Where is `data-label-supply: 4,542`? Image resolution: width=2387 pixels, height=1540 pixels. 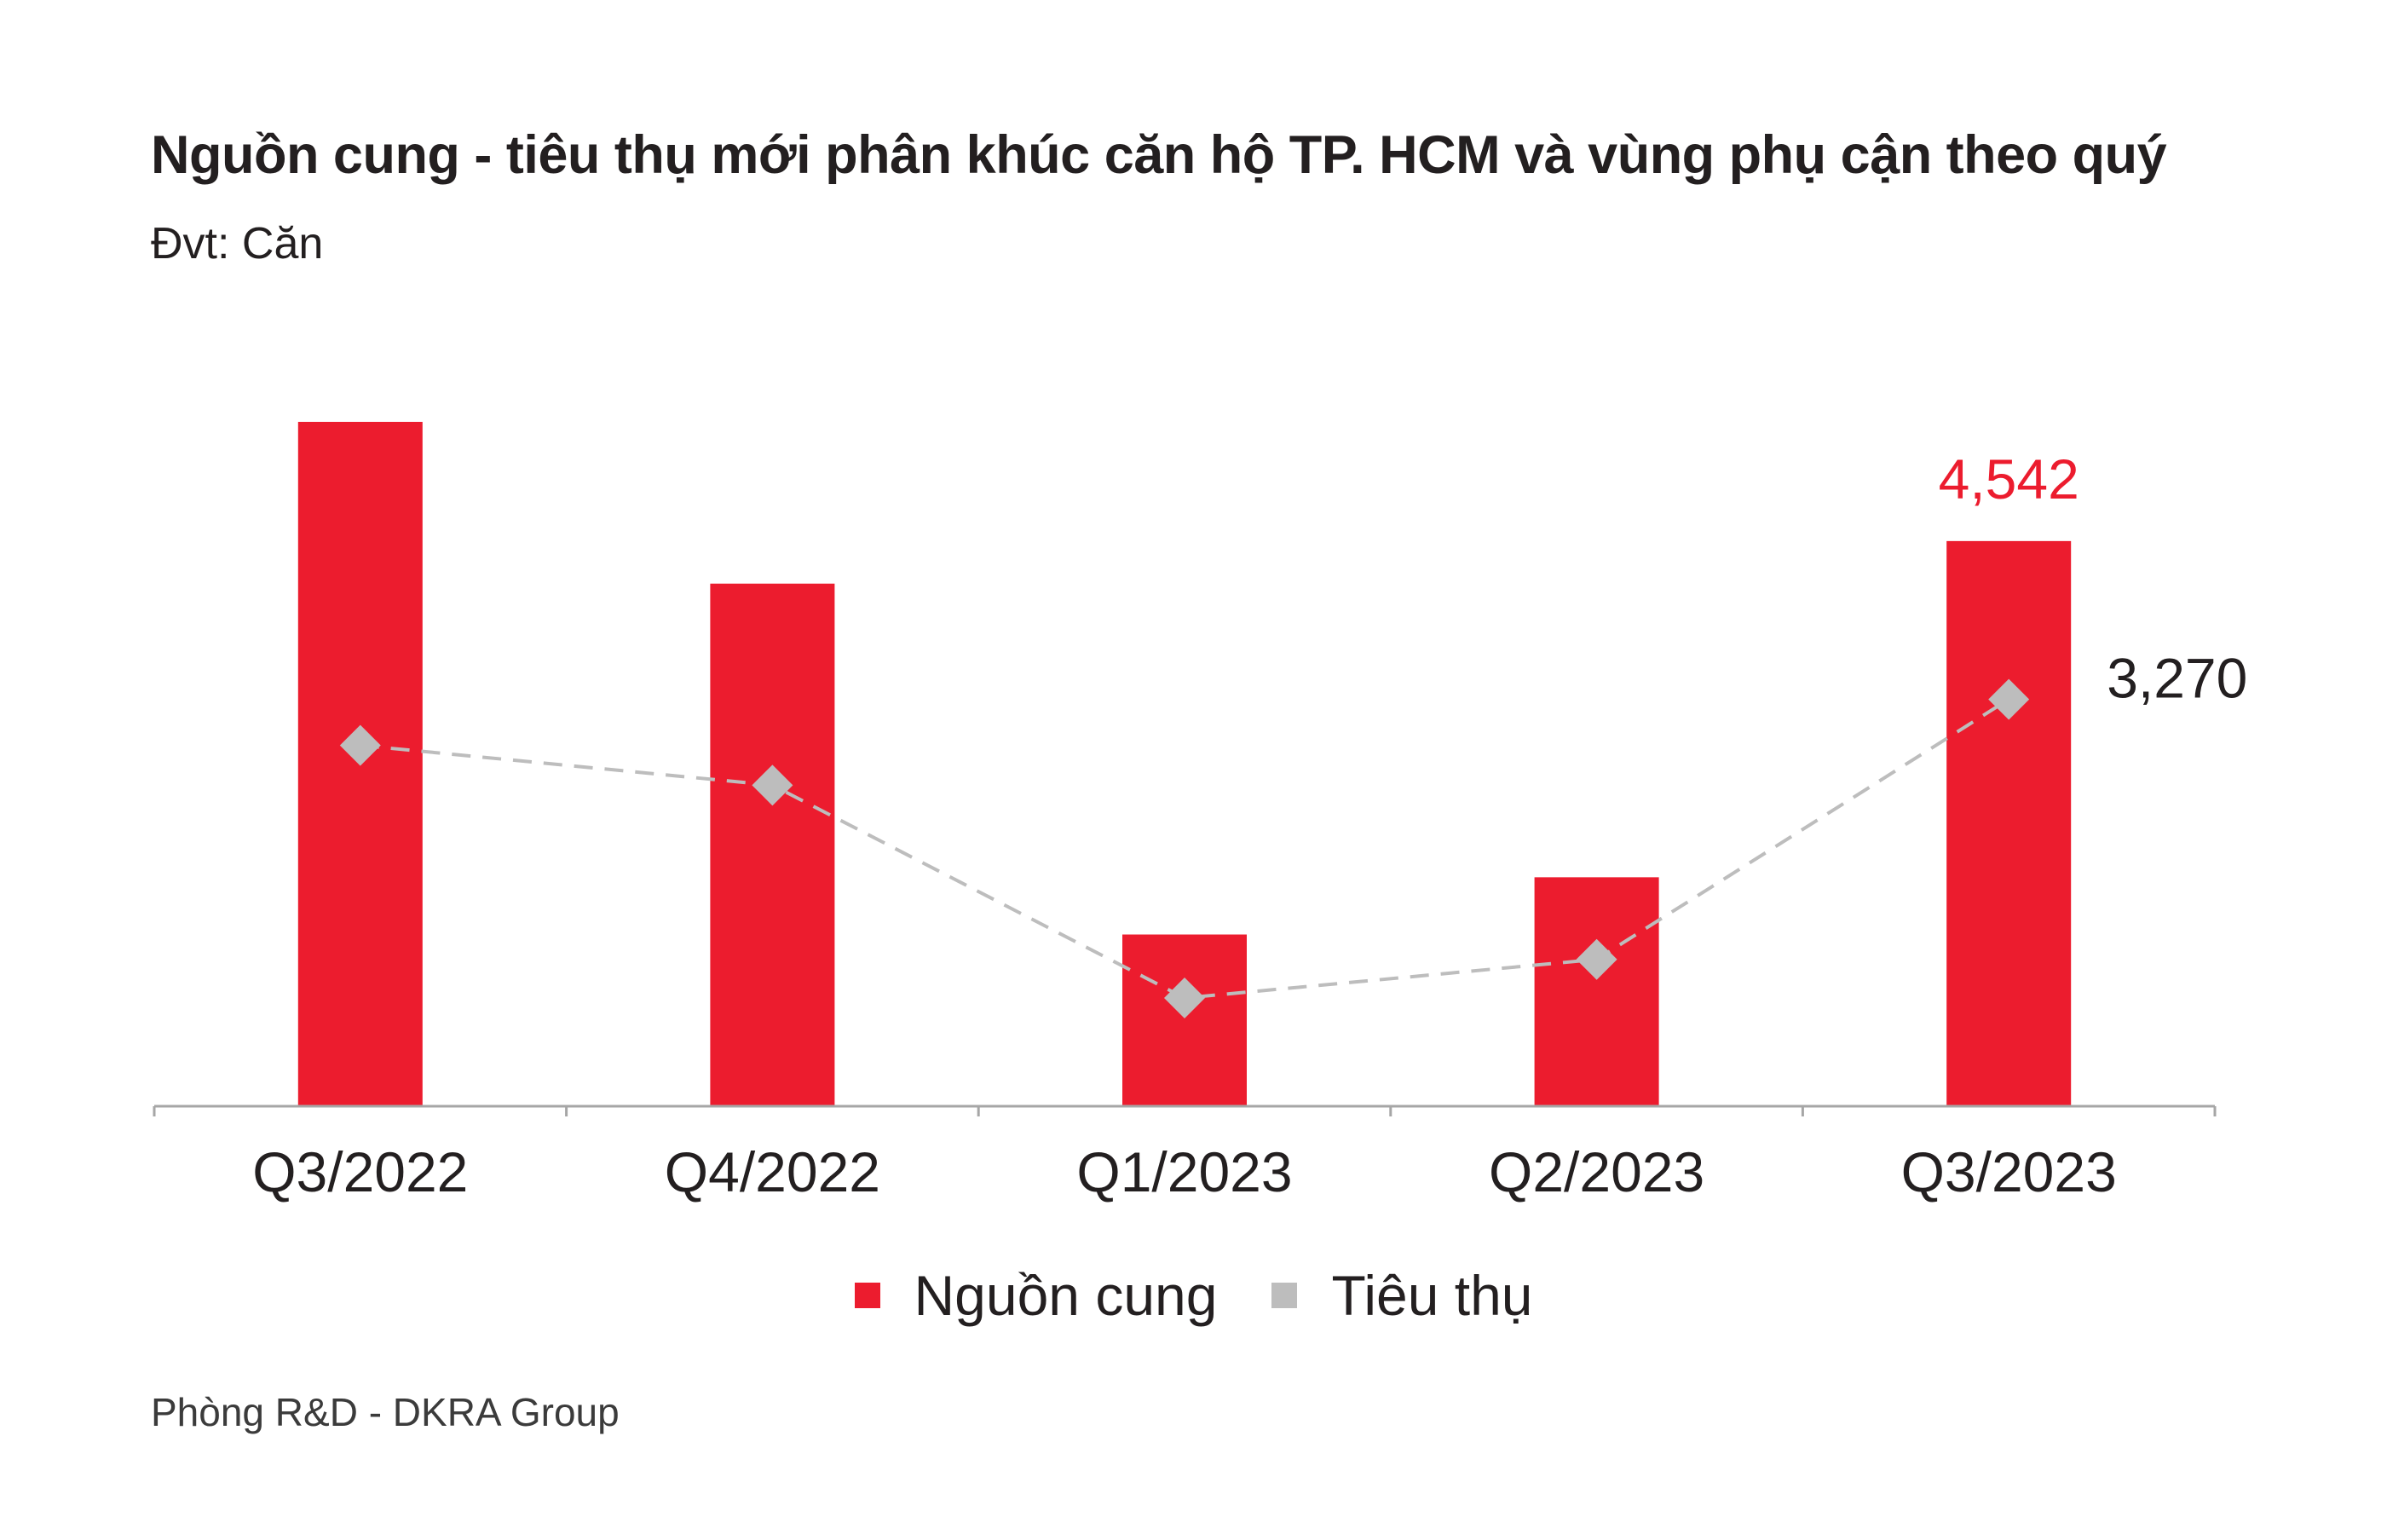 data-label-supply: 4,542 is located at coordinates (2009, 478).